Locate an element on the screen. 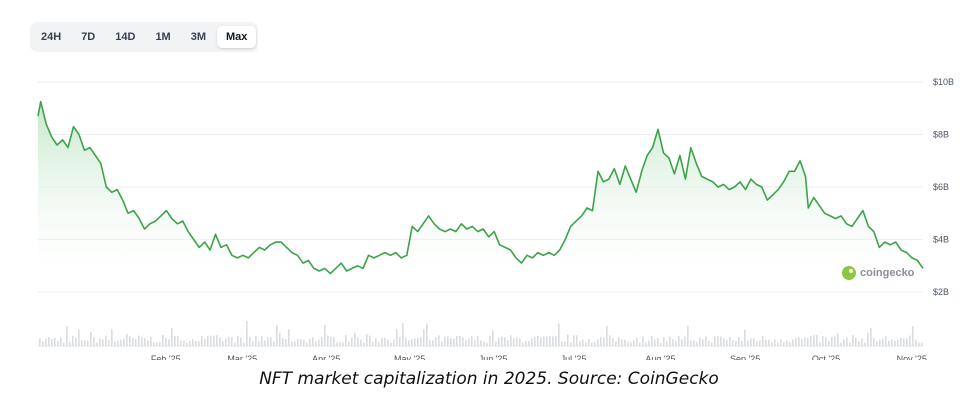 The height and width of the screenshot is (406, 978). x-tick-label: Aug '25 is located at coordinates (660, 357).